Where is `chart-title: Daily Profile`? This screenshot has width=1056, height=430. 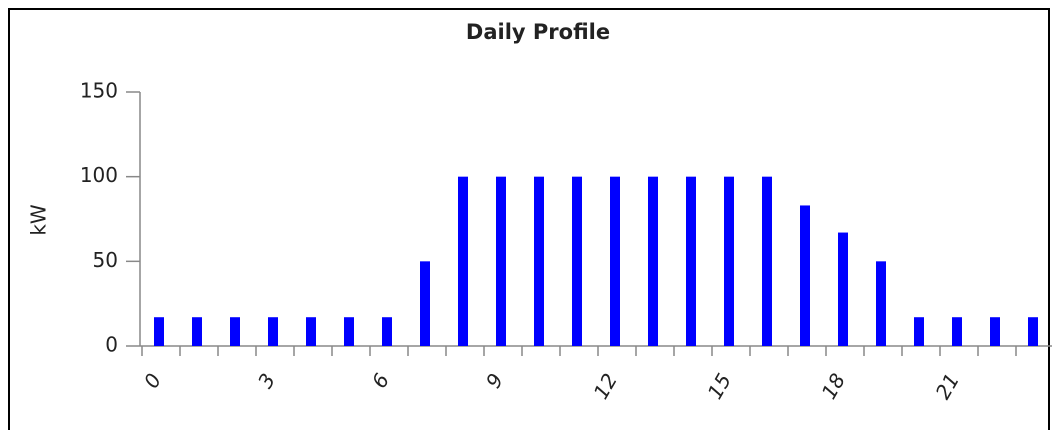 chart-title: Daily Profile is located at coordinates (538, 32).